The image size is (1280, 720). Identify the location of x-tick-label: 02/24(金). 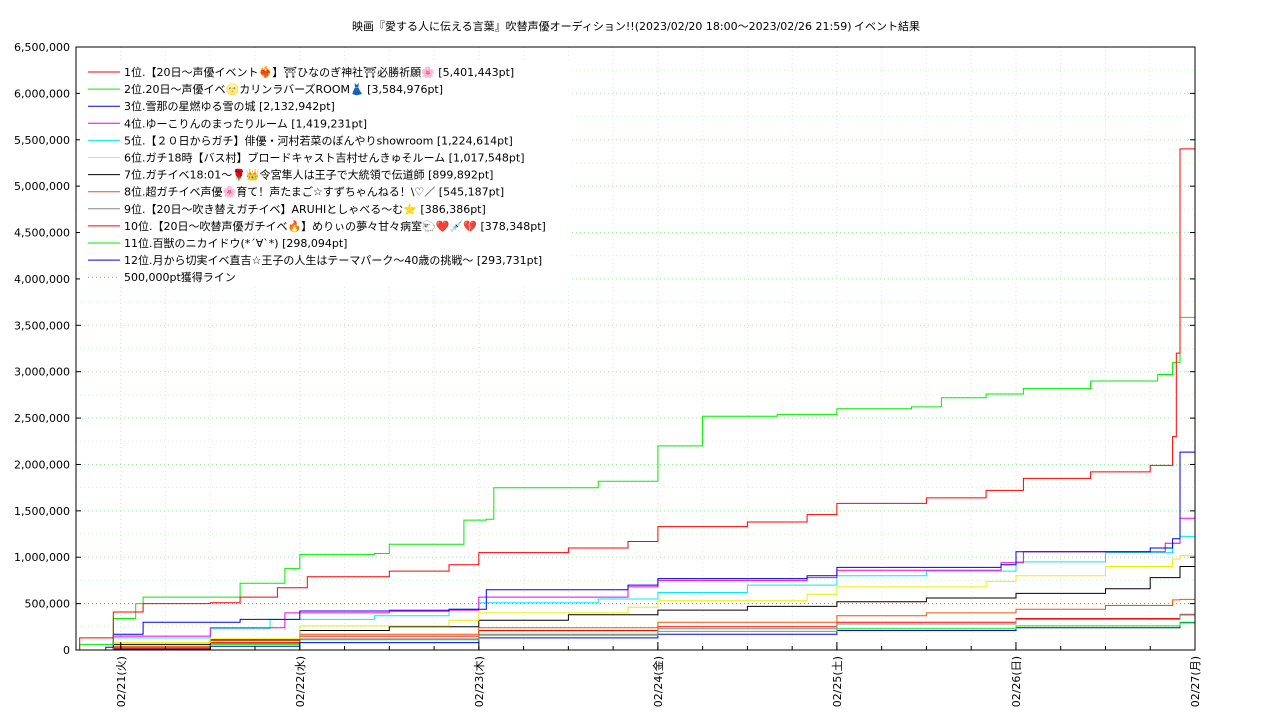
(658, 681).